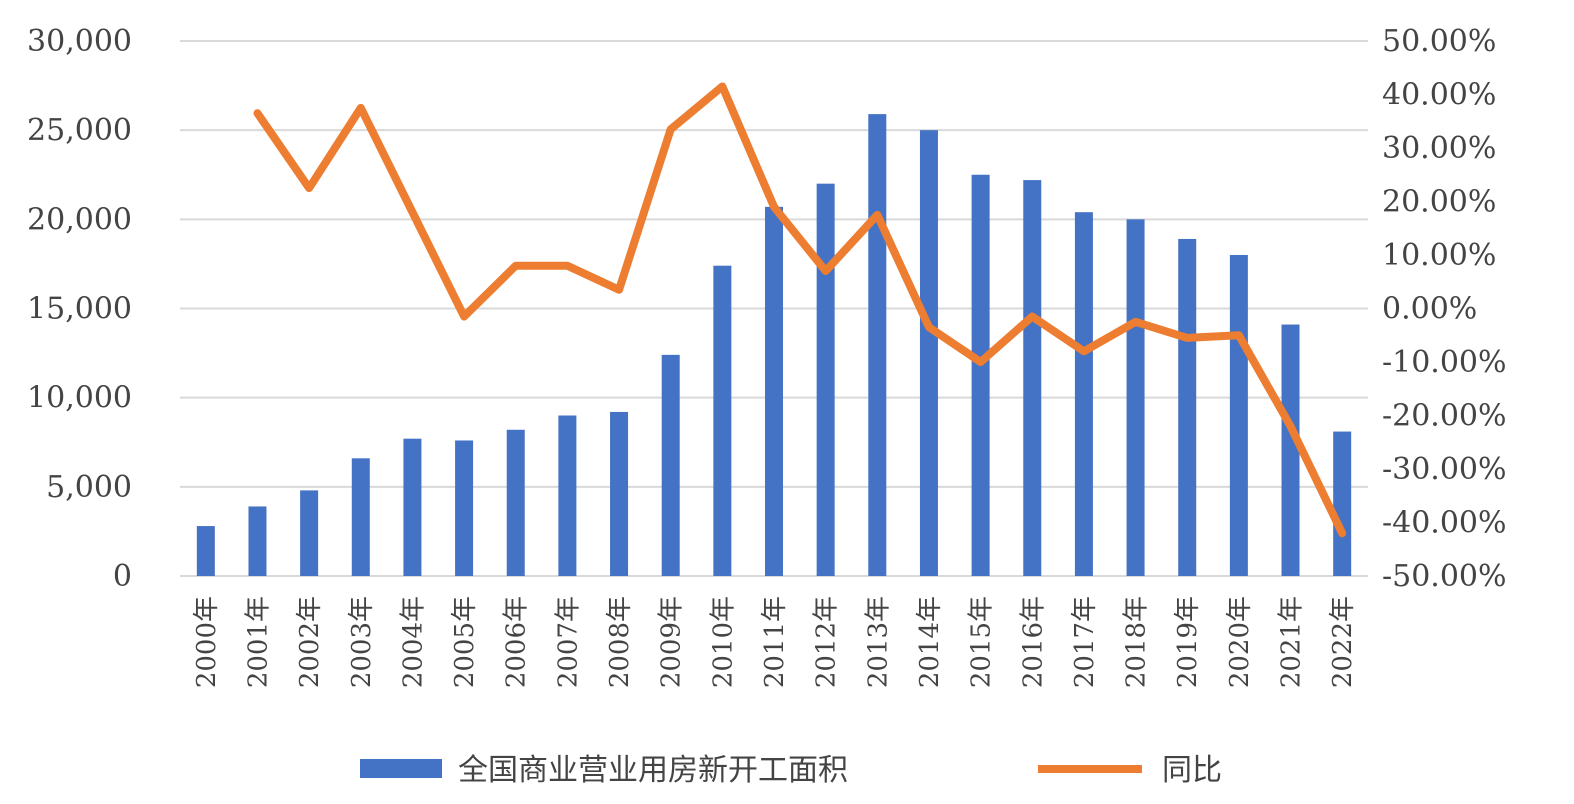 This screenshot has width=1574, height=804. What do you see at coordinates (1439, 148) in the screenshot?
I see `right-y-tick-label: 30.00%` at bounding box center [1439, 148].